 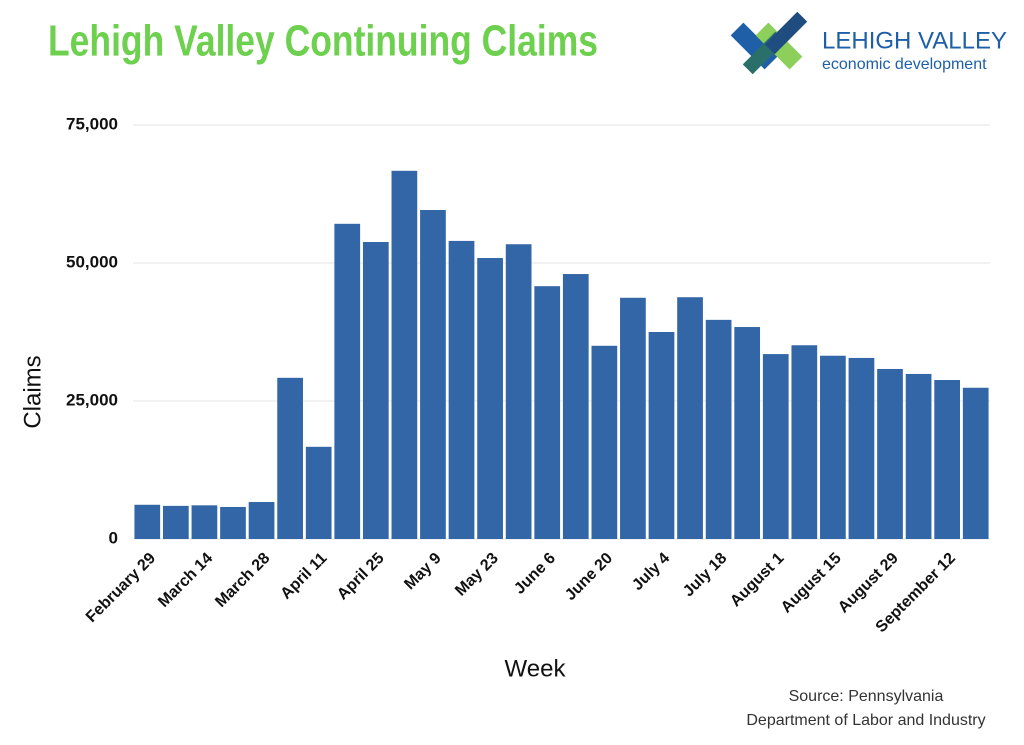 What do you see at coordinates (811, 583) in the screenshot?
I see `x-tick-label: August 15` at bounding box center [811, 583].